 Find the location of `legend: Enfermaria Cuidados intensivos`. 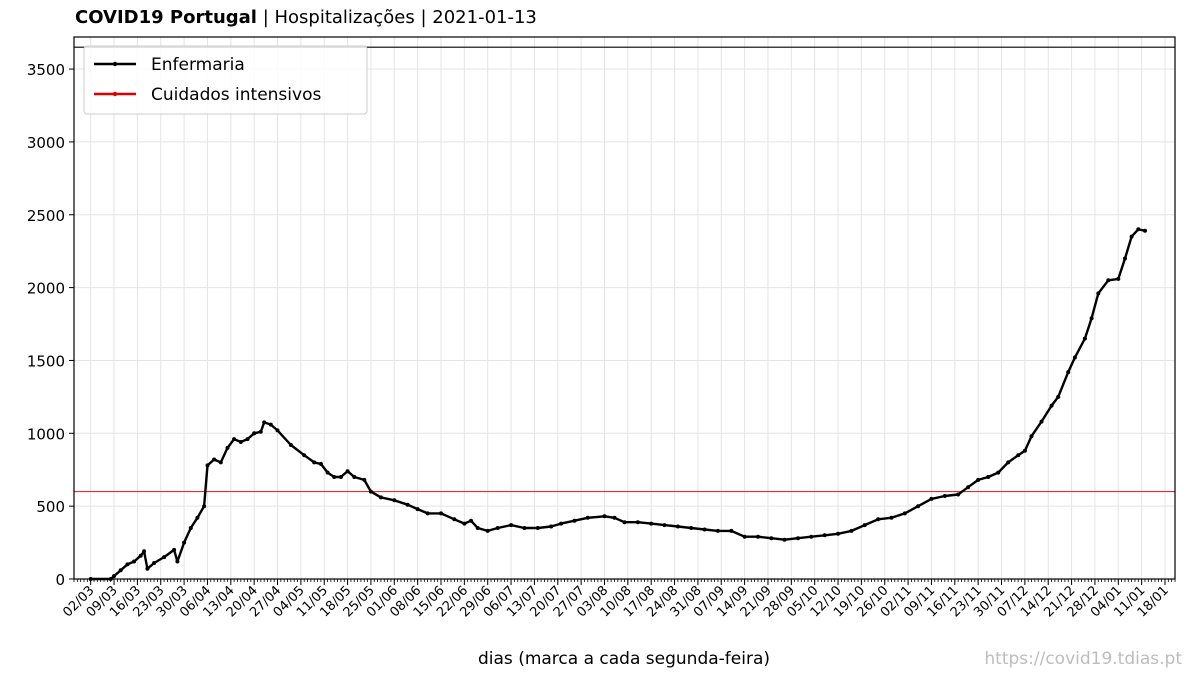

legend: Enfermaria Cuidados intensivos is located at coordinates (225, 80).